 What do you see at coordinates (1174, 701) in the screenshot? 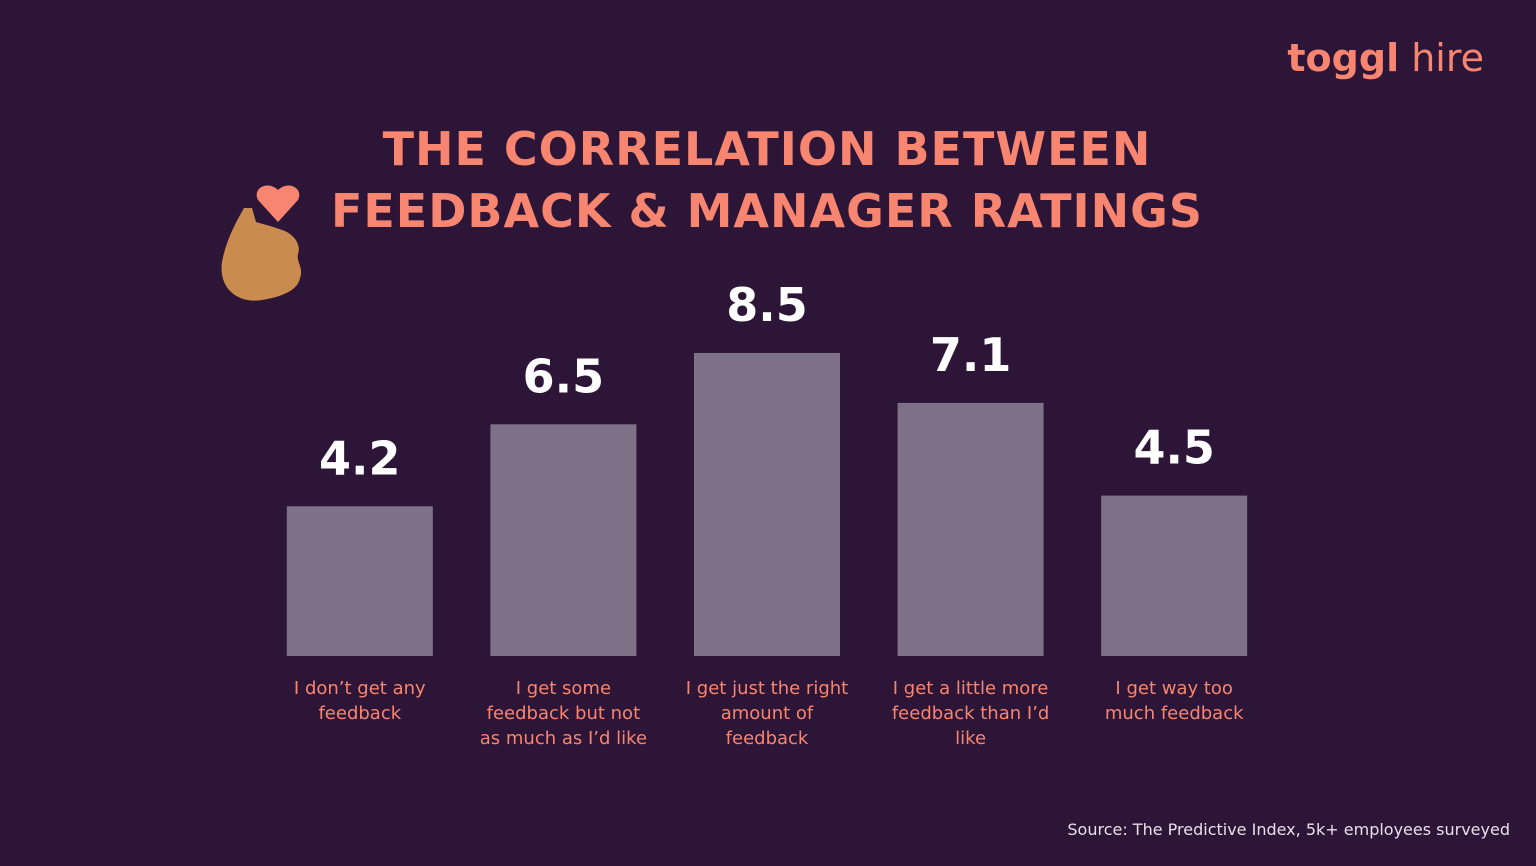
I see `category-label: I get way too much feedback` at bounding box center [1174, 701].